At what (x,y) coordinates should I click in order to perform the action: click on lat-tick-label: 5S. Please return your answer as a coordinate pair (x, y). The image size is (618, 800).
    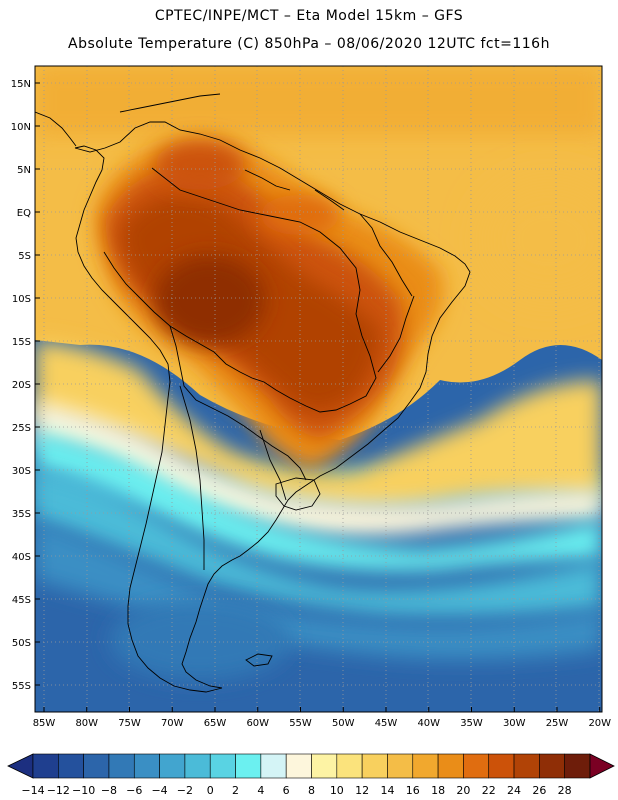
    Looking at the image, I should click on (24, 256).